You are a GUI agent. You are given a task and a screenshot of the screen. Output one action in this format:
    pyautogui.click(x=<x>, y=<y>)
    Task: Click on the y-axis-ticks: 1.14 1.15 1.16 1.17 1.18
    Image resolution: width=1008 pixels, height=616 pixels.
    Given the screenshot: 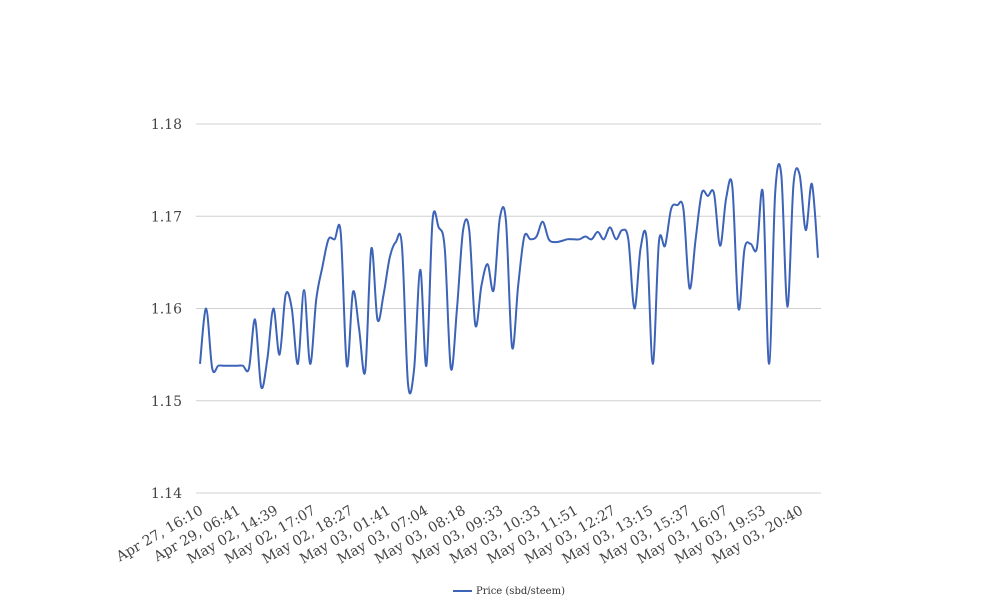 What is the action you would take?
    pyautogui.click(x=166, y=309)
    